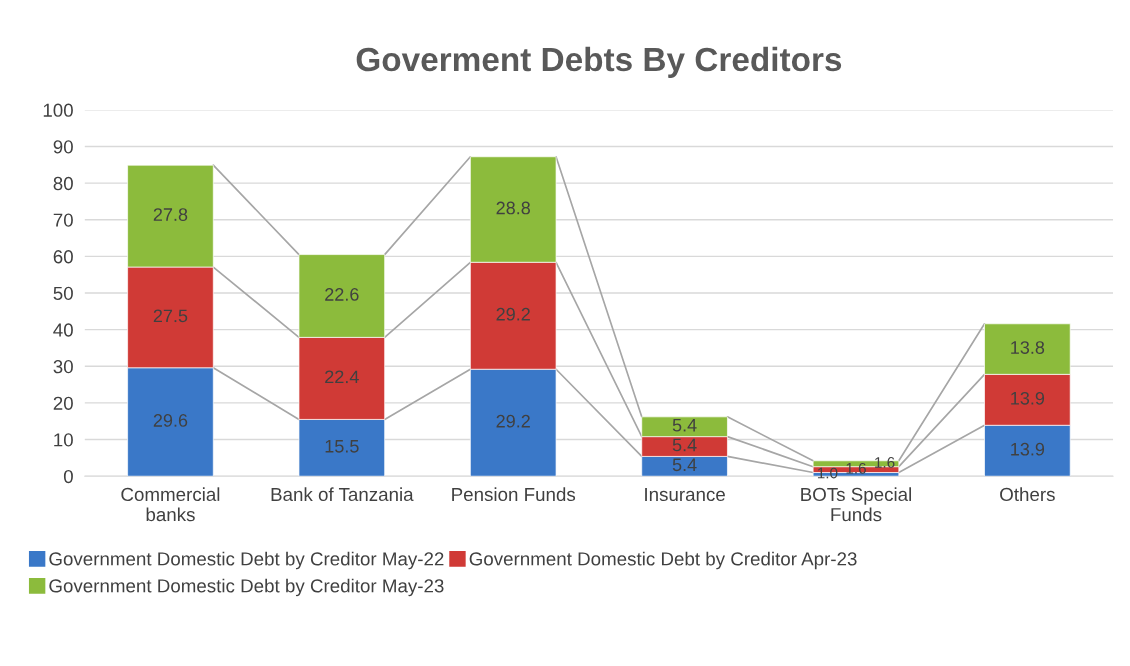 The height and width of the screenshot is (666, 1130). What do you see at coordinates (63, 440) in the screenshot?
I see `y-tick-label: 10` at bounding box center [63, 440].